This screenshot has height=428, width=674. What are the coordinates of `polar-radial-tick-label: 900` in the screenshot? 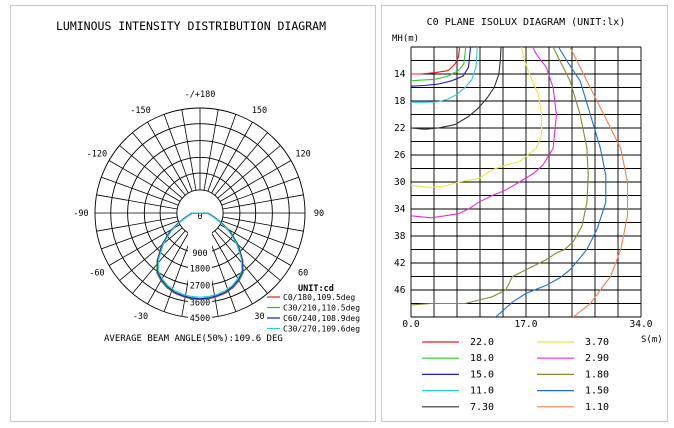 It's located at (199, 254).